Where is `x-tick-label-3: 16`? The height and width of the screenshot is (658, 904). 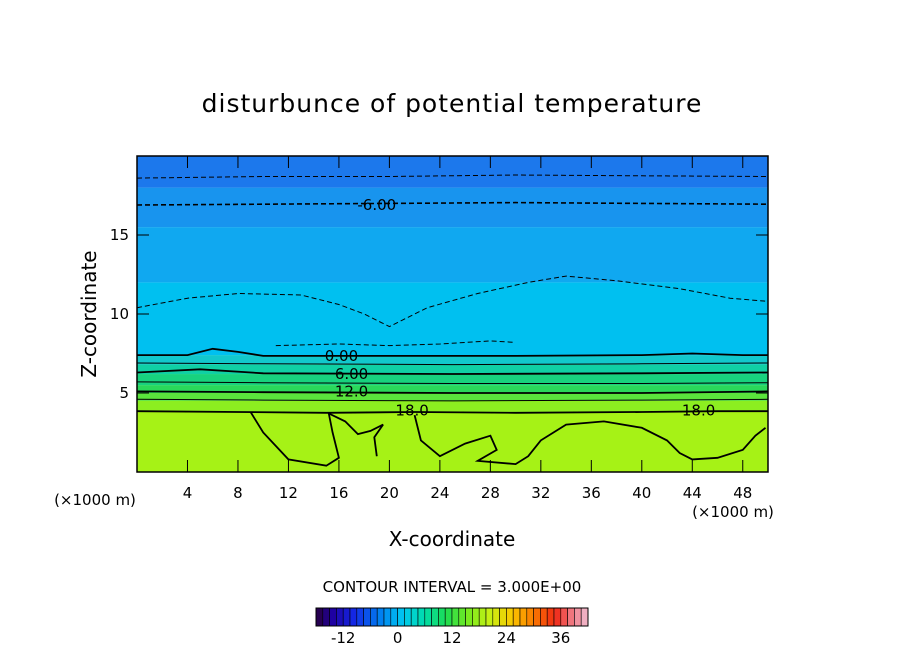
x-tick-label-3: 16 is located at coordinates (338, 493).